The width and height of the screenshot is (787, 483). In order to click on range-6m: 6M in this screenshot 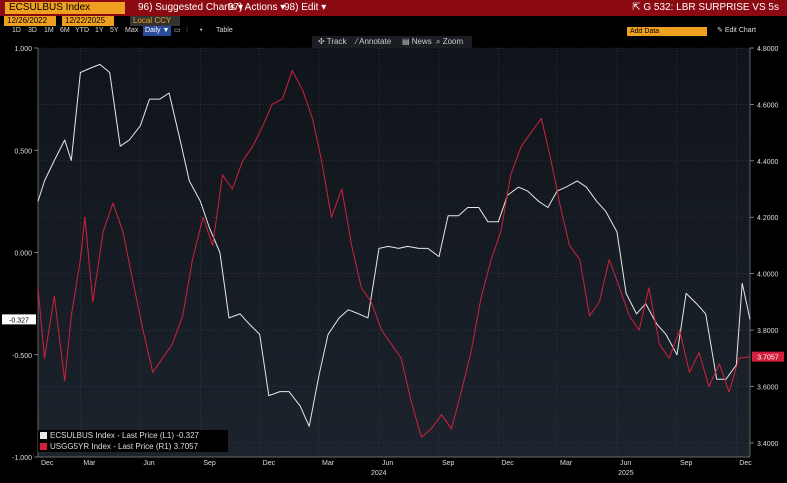, I will do `click(65, 30)`.